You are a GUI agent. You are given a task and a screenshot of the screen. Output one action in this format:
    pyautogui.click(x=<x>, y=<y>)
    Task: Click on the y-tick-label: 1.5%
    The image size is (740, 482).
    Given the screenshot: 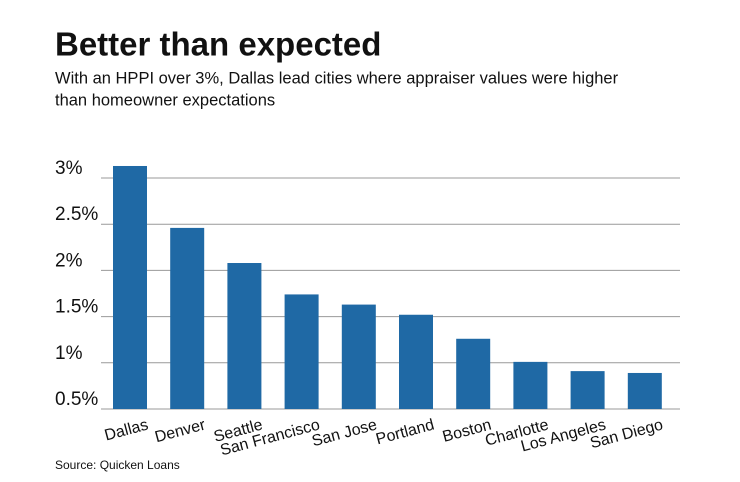 What is the action you would take?
    pyautogui.click(x=76, y=307)
    